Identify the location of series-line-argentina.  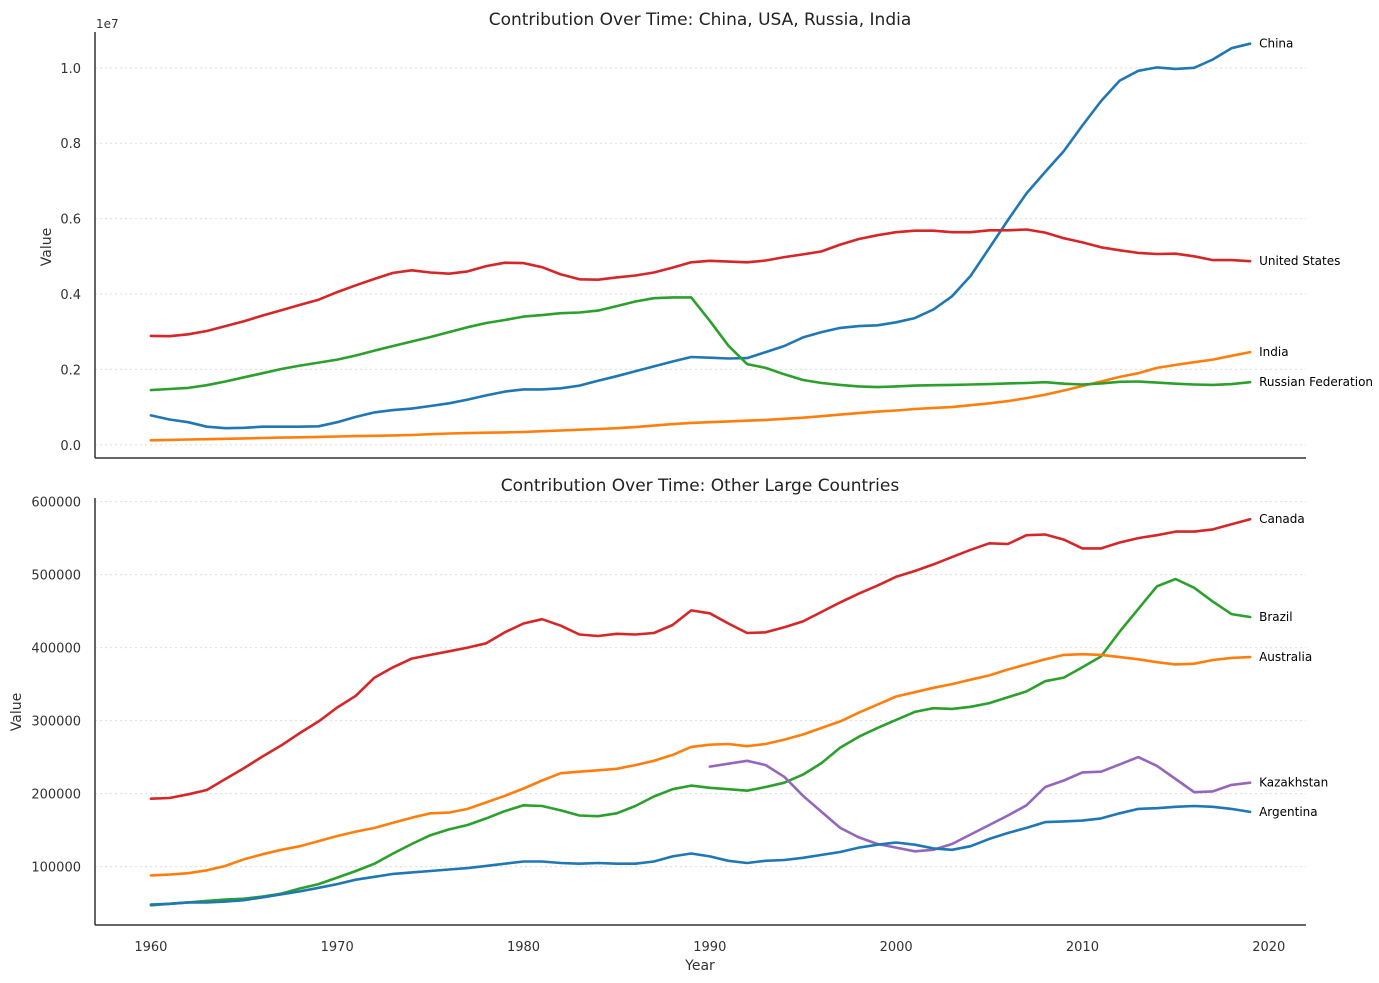
(700, 855).